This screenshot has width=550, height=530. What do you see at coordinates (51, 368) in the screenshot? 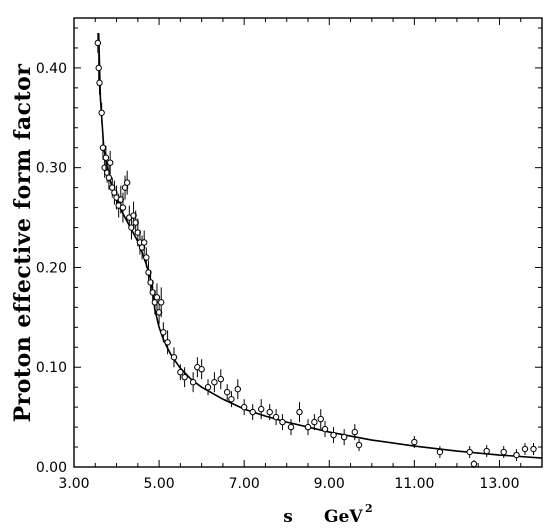
I see `y-tick-label: 0.10` at bounding box center [51, 368].